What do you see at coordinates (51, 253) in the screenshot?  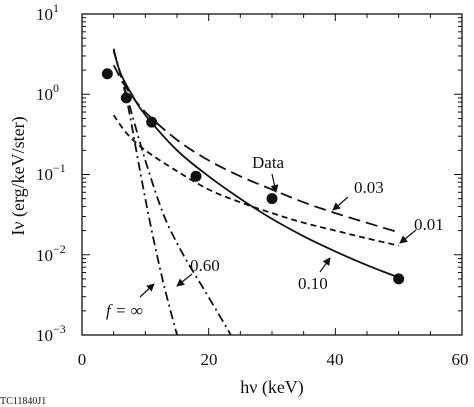 I see `y-tick-label: 10⁻²` at bounding box center [51, 253].